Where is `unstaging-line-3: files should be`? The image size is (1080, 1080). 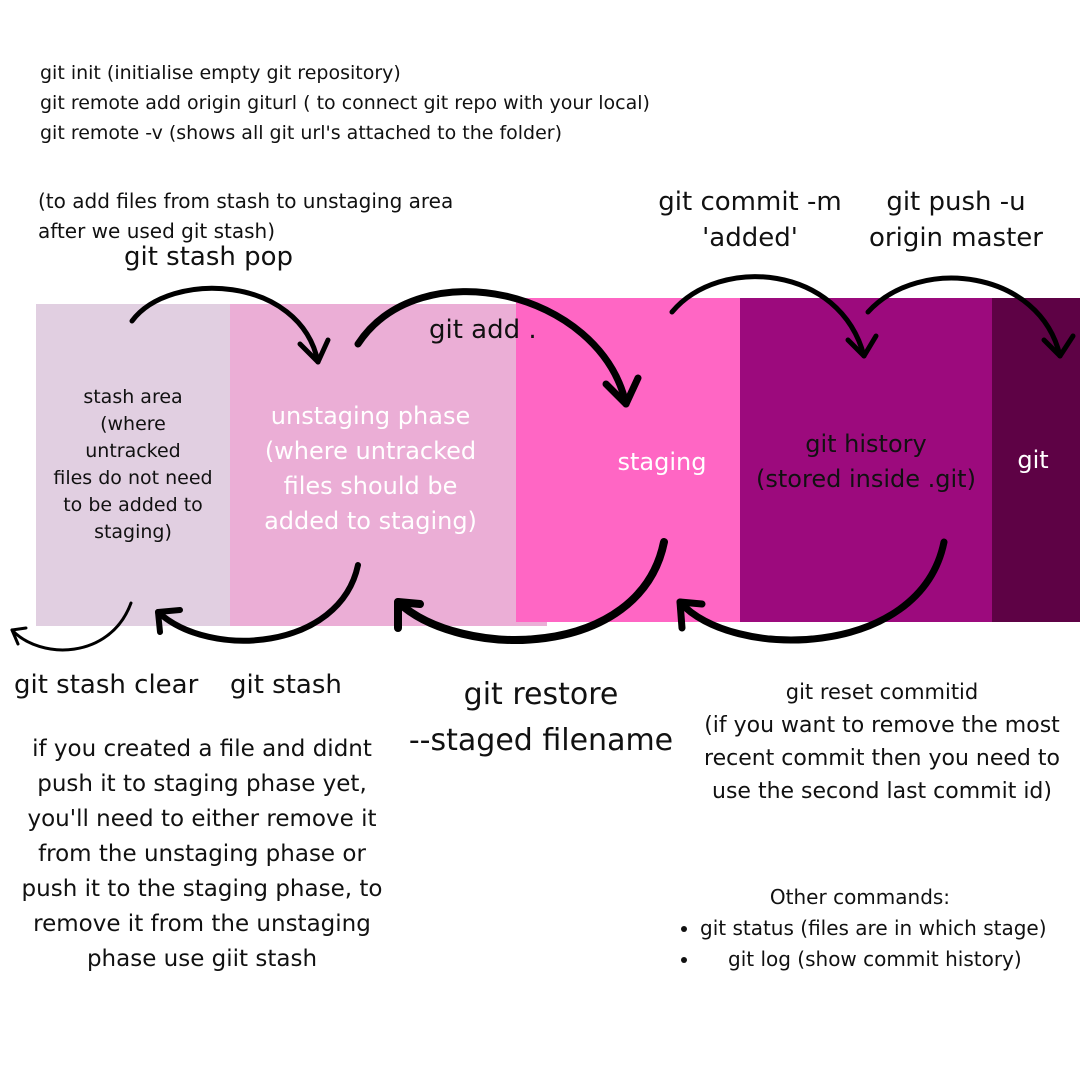
unstaging-line-3: files should be is located at coordinates (370, 486).